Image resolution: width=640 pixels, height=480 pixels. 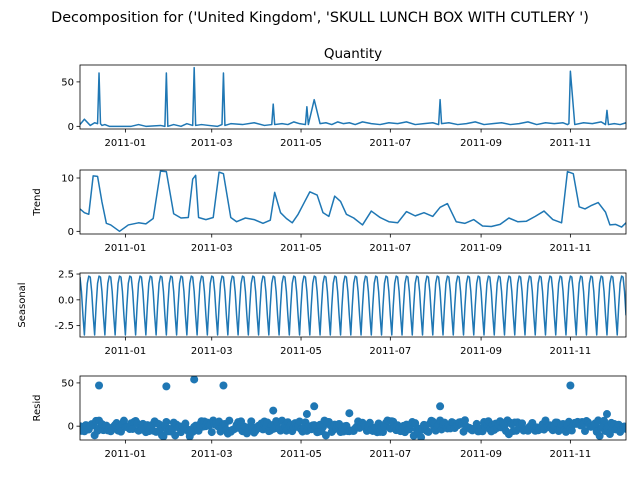 I want to click on seasonal-x-tick-label: 2011-01, so click(x=125, y=351).